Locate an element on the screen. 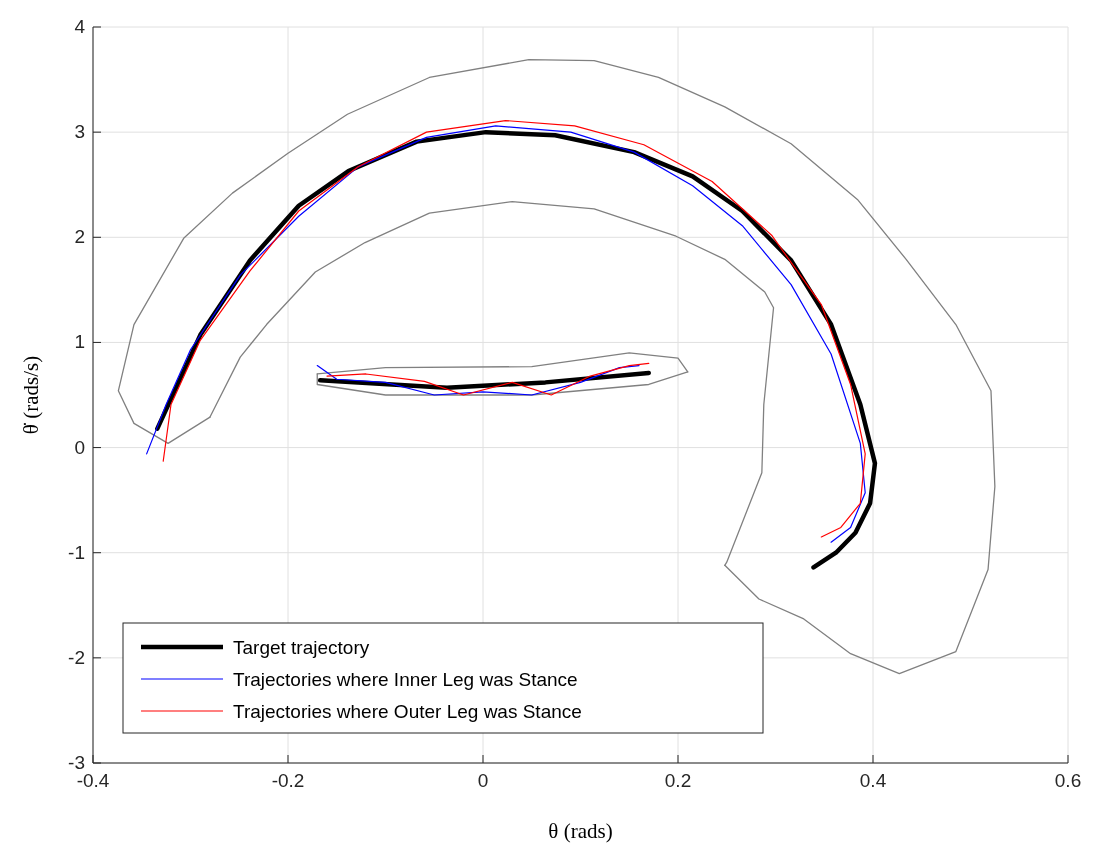 Image resolution: width=1096 pixels, height=853 pixels. legend-label: Target trajectory is located at coordinates (301, 647).